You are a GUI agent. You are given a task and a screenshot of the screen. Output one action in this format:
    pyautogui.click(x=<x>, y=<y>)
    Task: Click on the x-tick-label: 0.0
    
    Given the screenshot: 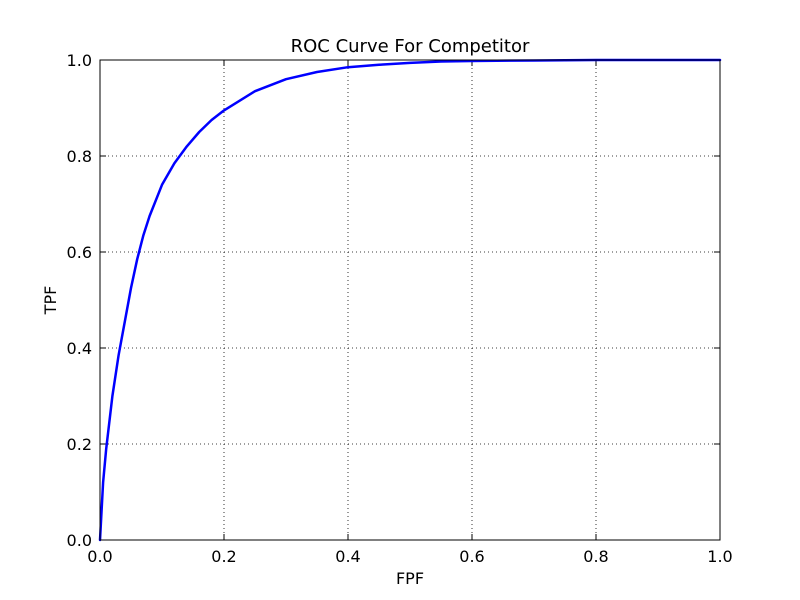 What is the action you would take?
    pyautogui.click(x=99, y=556)
    